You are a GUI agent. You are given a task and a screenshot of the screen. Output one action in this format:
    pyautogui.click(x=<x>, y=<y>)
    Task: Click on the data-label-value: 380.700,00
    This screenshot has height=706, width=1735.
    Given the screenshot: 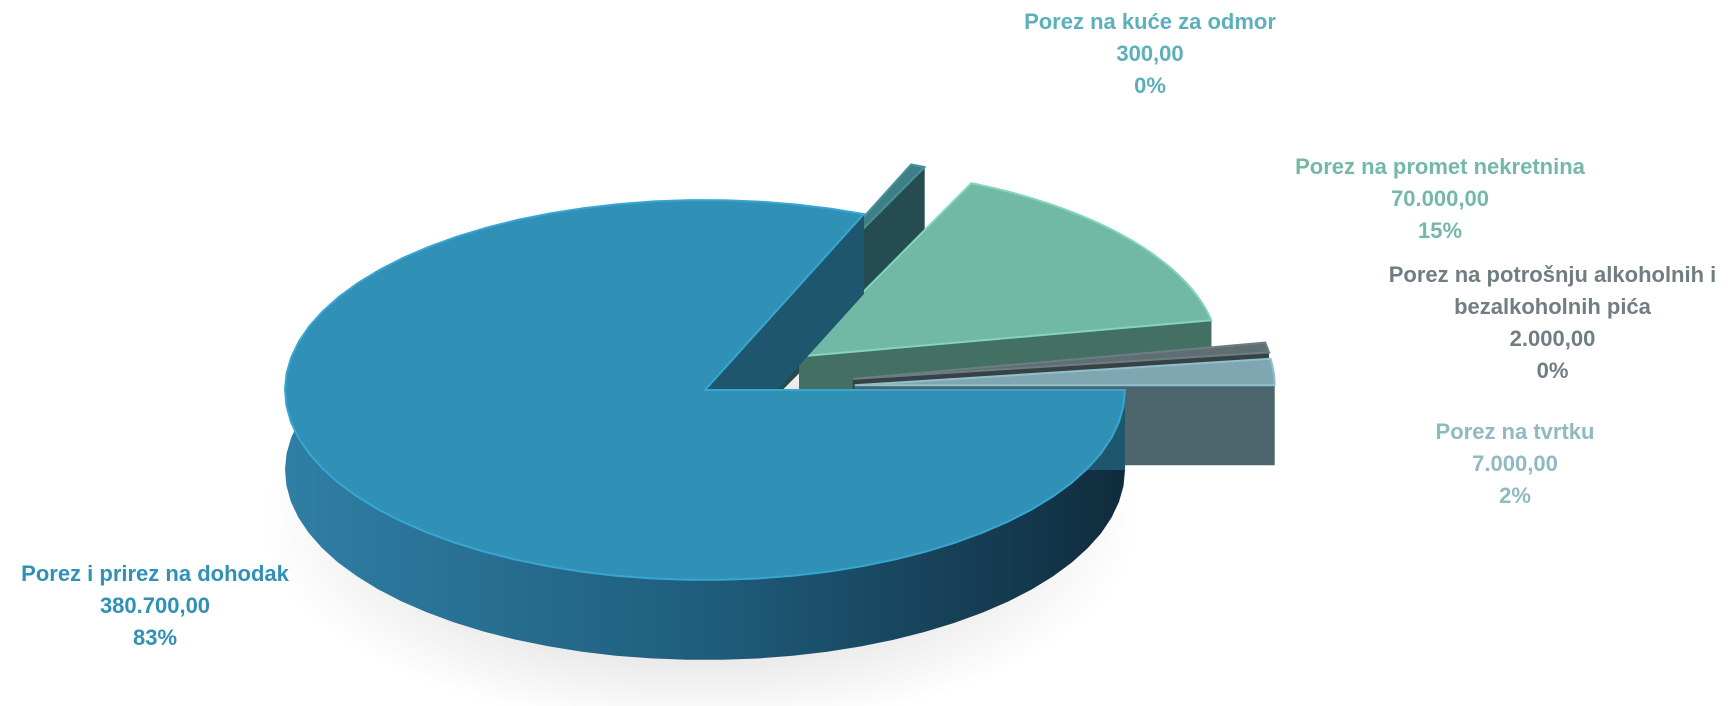 What is the action you would take?
    pyautogui.click(x=155, y=605)
    